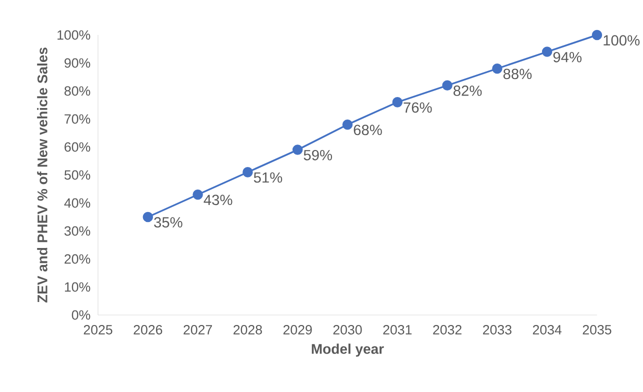 Image resolution: width=643 pixels, height=392 pixels. Describe the element at coordinates (348, 350) in the screenshot. I see `x-axis-title: Model year` at that location.